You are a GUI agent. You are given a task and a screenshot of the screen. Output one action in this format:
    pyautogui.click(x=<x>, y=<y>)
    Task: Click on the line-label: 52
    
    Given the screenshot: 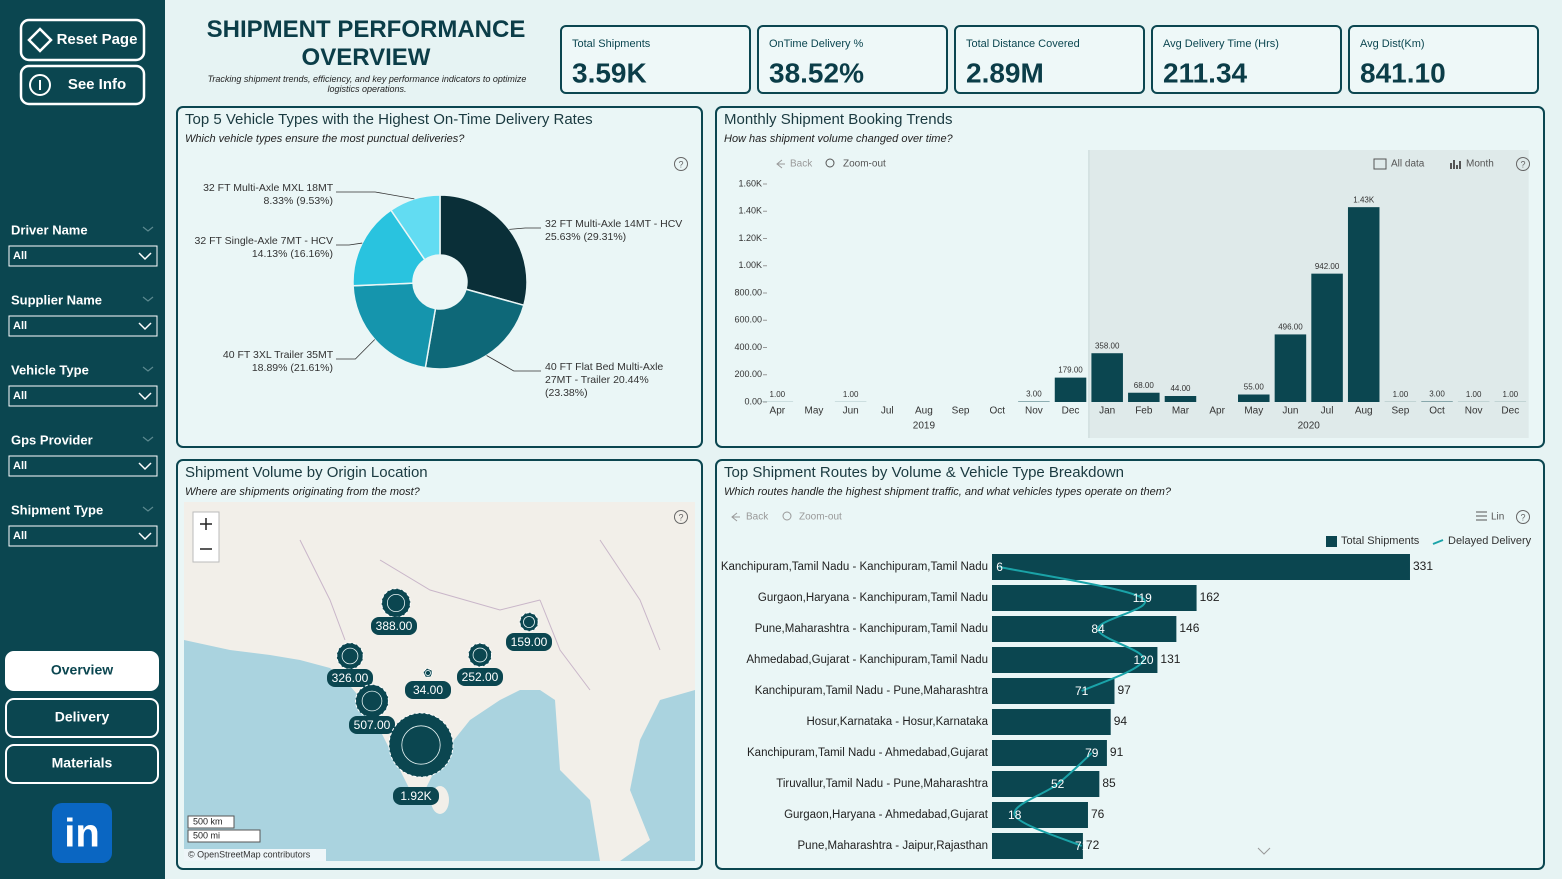 What is the action you would take?
    pyautogui.click(x=1058, y=784)
    